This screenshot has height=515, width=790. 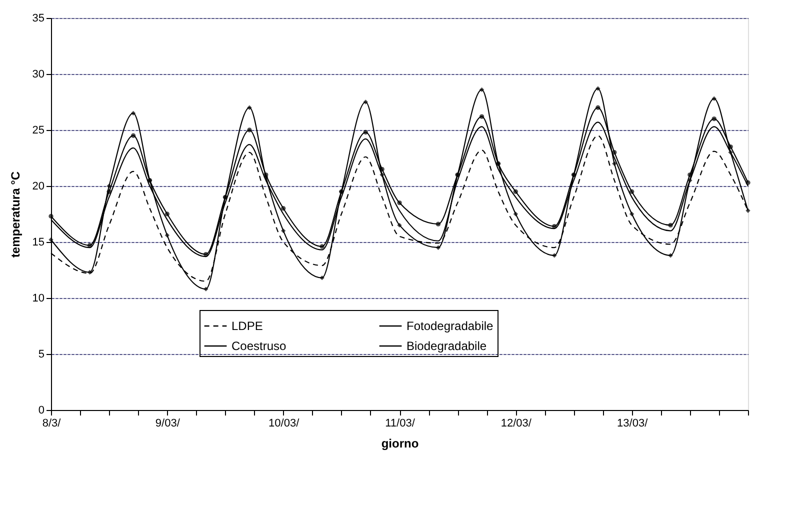 I want to click on x-tick-label: 8/3/, so click(x=52, y=424).